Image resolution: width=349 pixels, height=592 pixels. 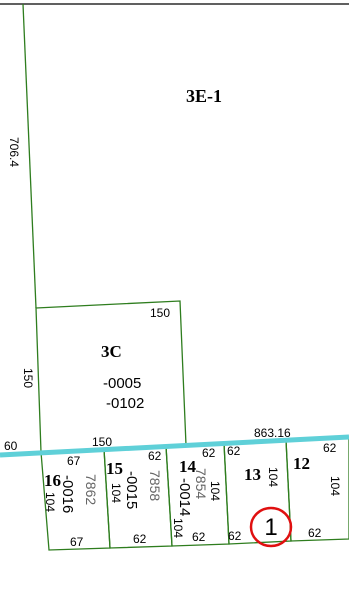 What do you see at coordinates (335, 486) in the screenshot?
I see `lot-12-dim-side: 104` at bounding box center [335, 486].